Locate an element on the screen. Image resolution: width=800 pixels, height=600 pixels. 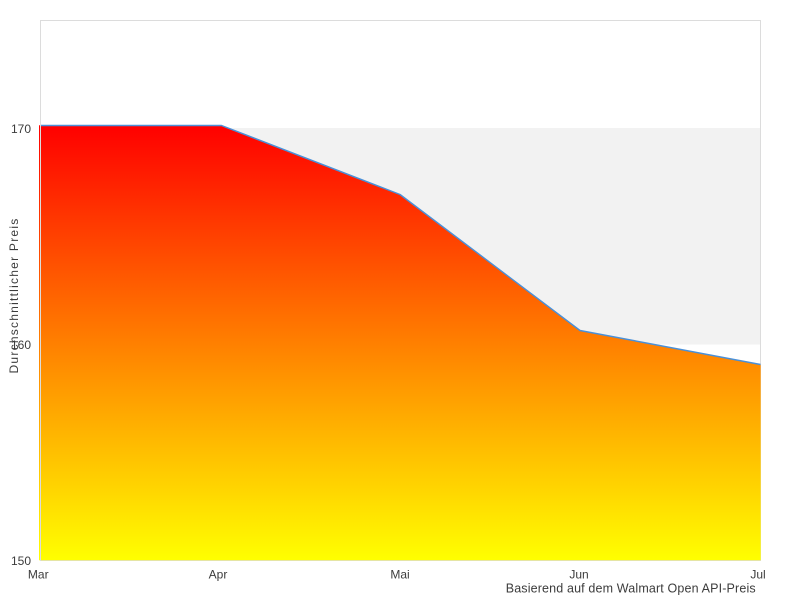
svg-text: Mai is located at coordinates (399, 574).